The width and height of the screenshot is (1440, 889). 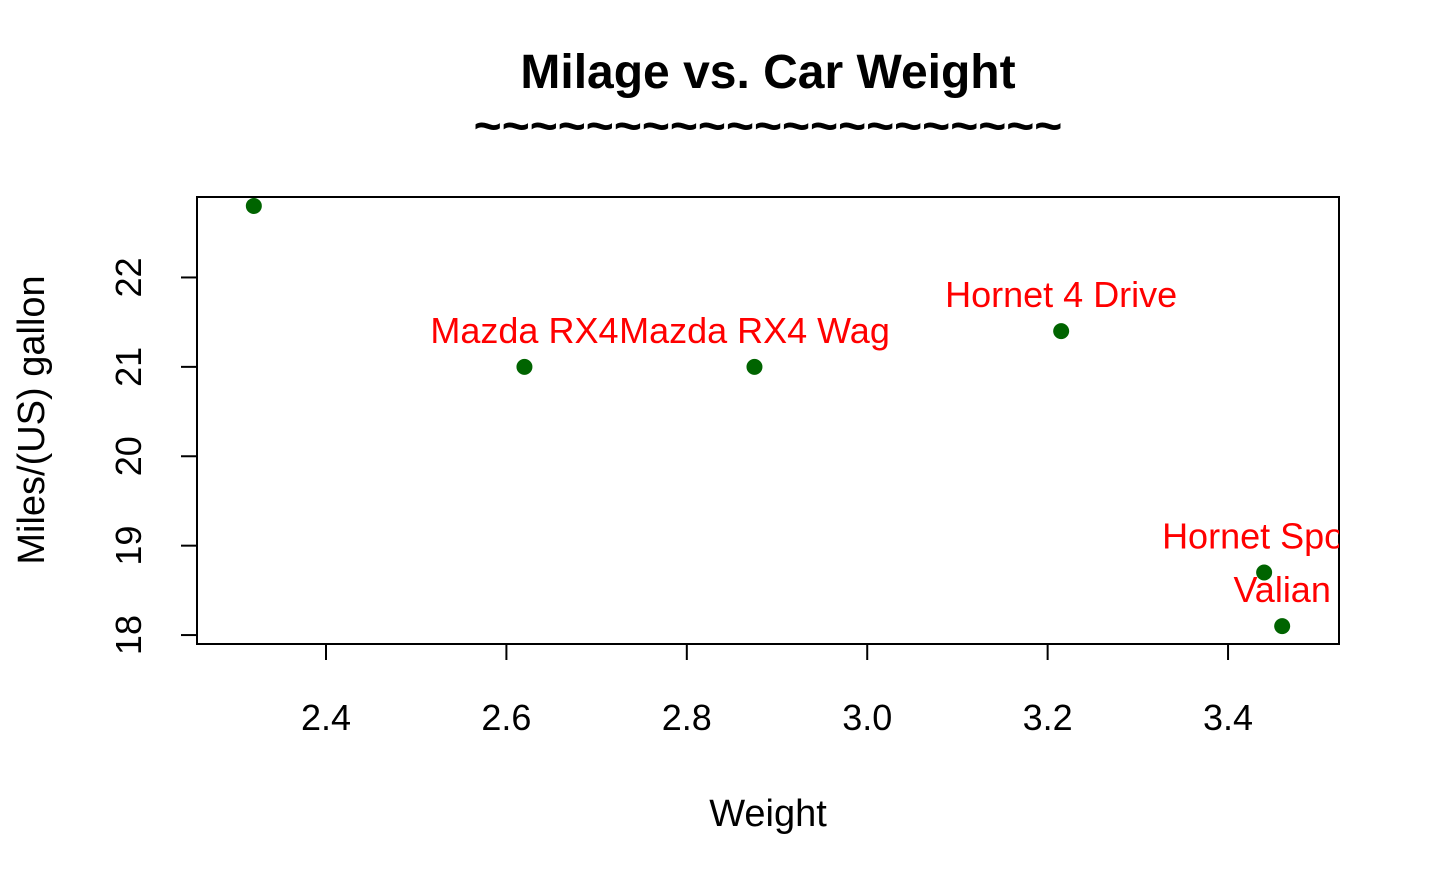 I want to click on x-tick-label: 2.8, so click(x=687, y=717).